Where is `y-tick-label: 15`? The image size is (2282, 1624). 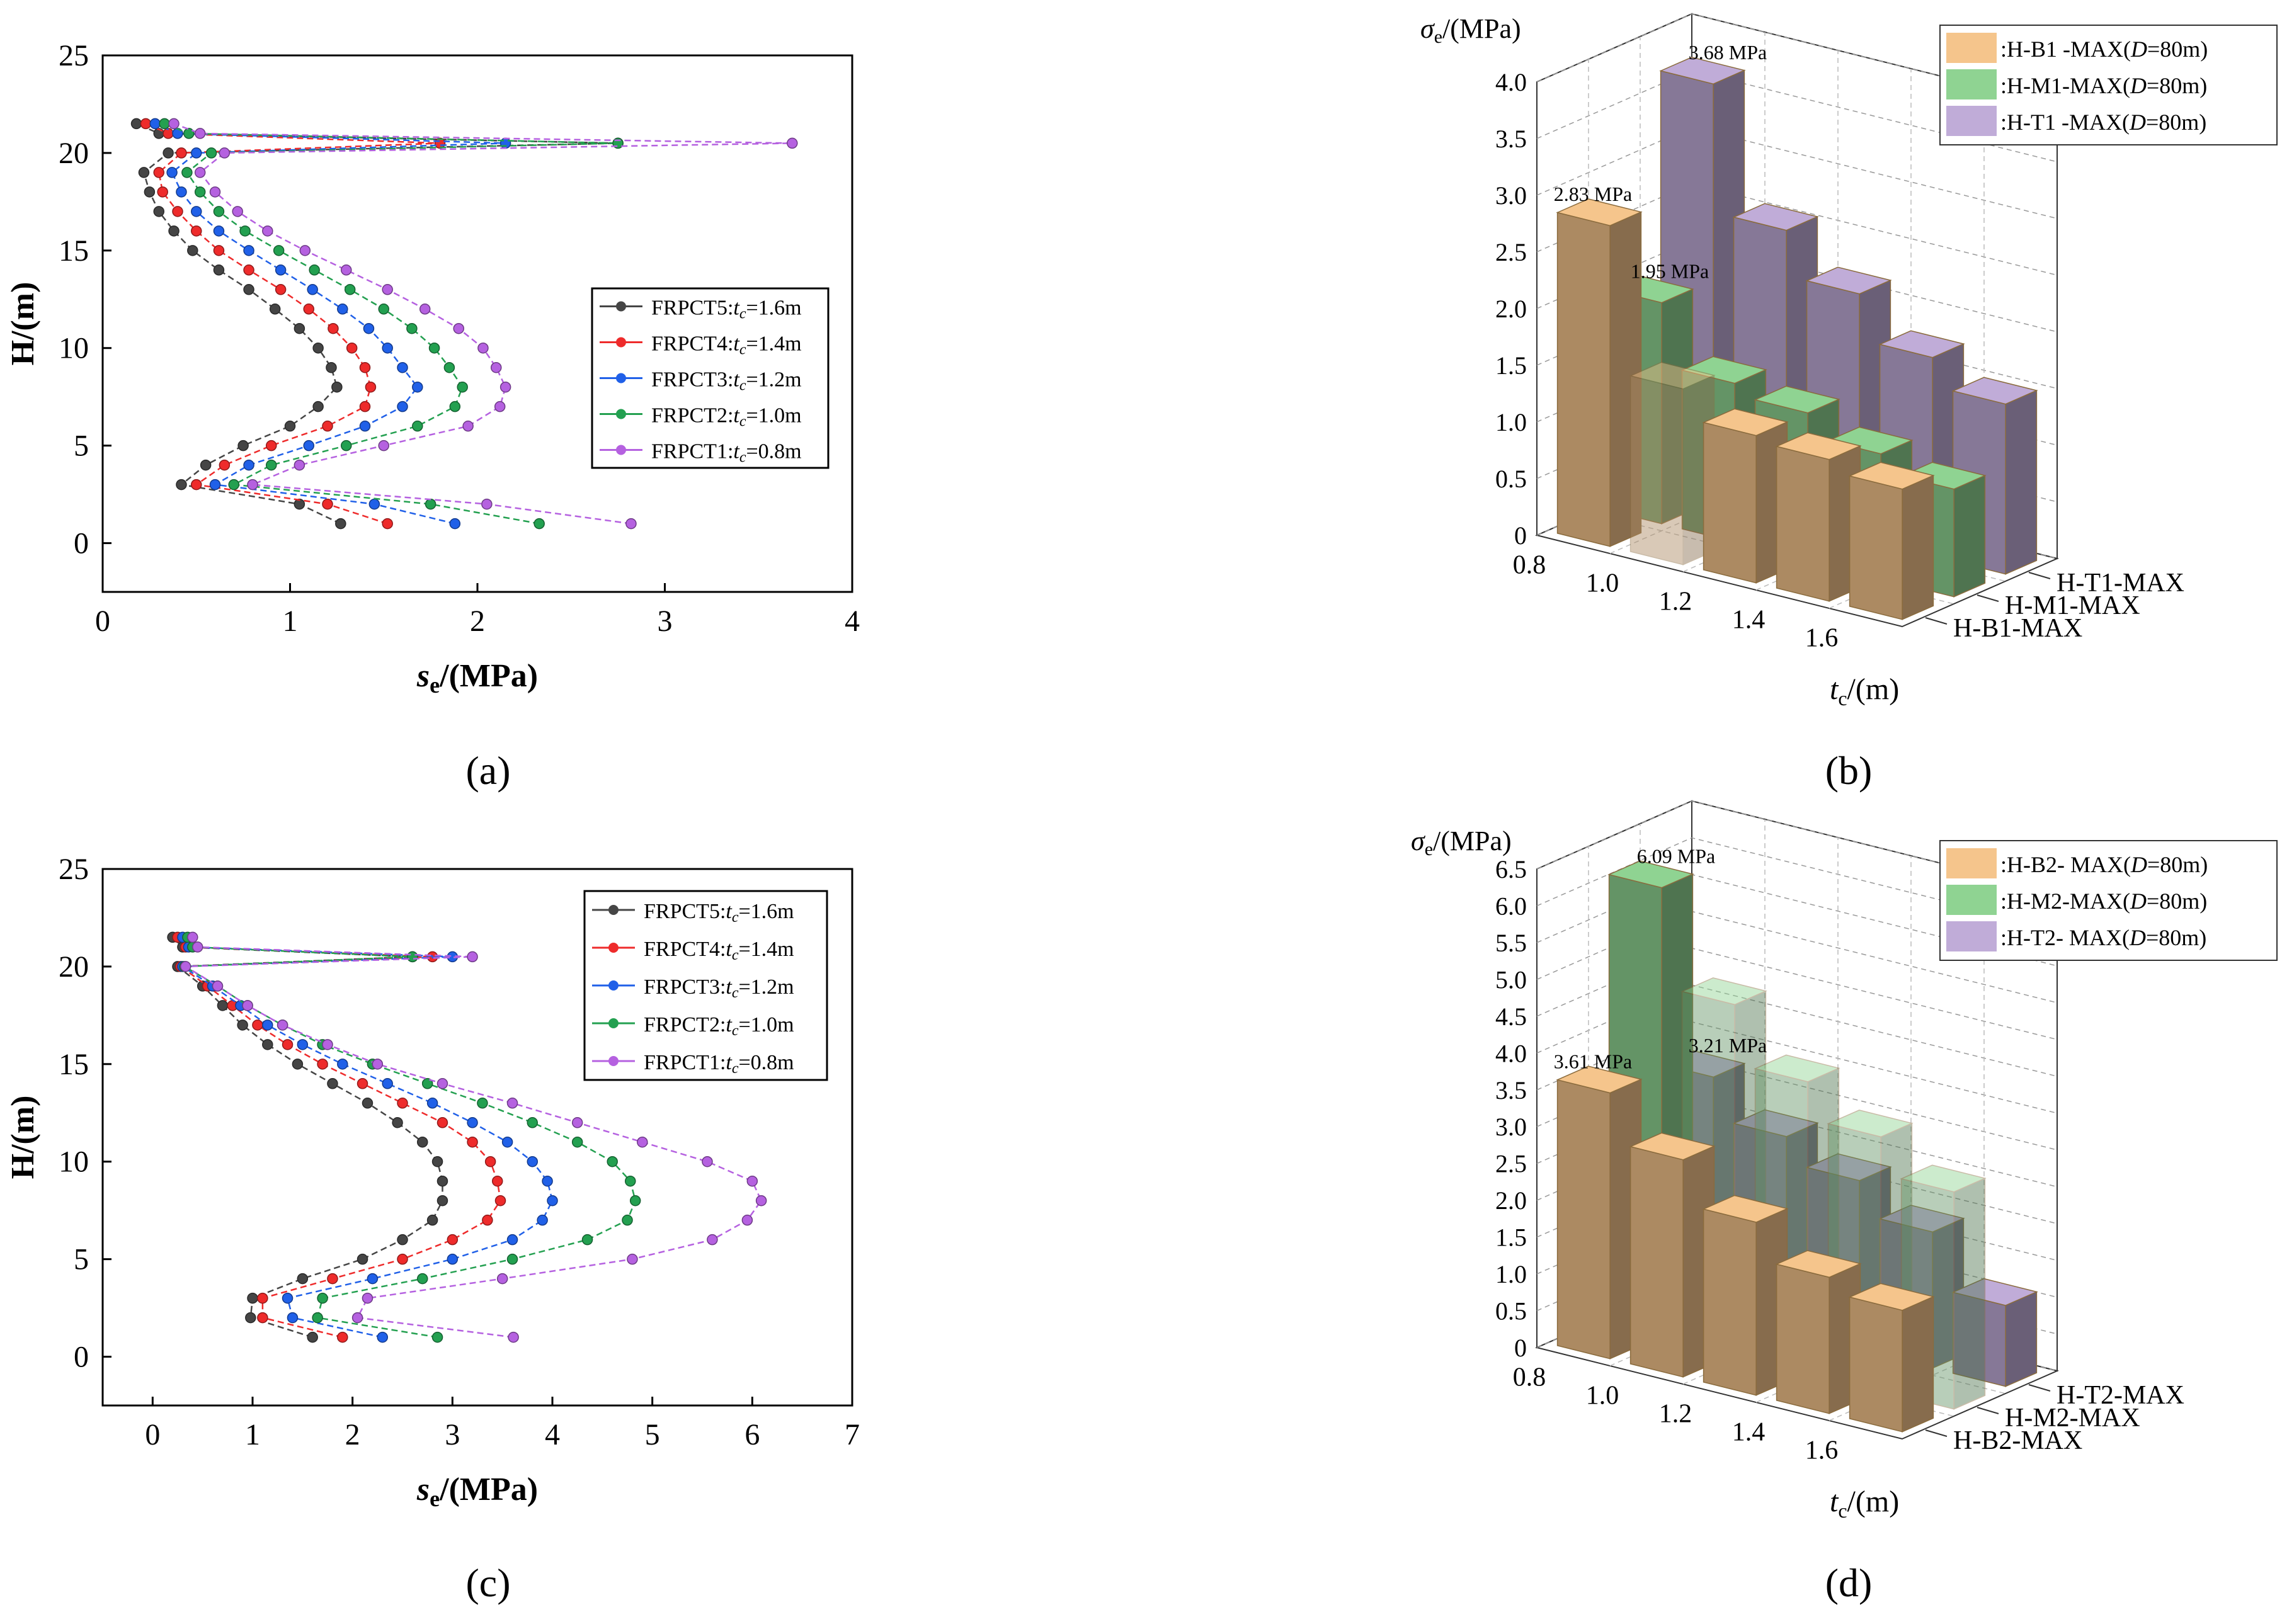 y-tick-label: 15 is located at coordinates (74, 251).